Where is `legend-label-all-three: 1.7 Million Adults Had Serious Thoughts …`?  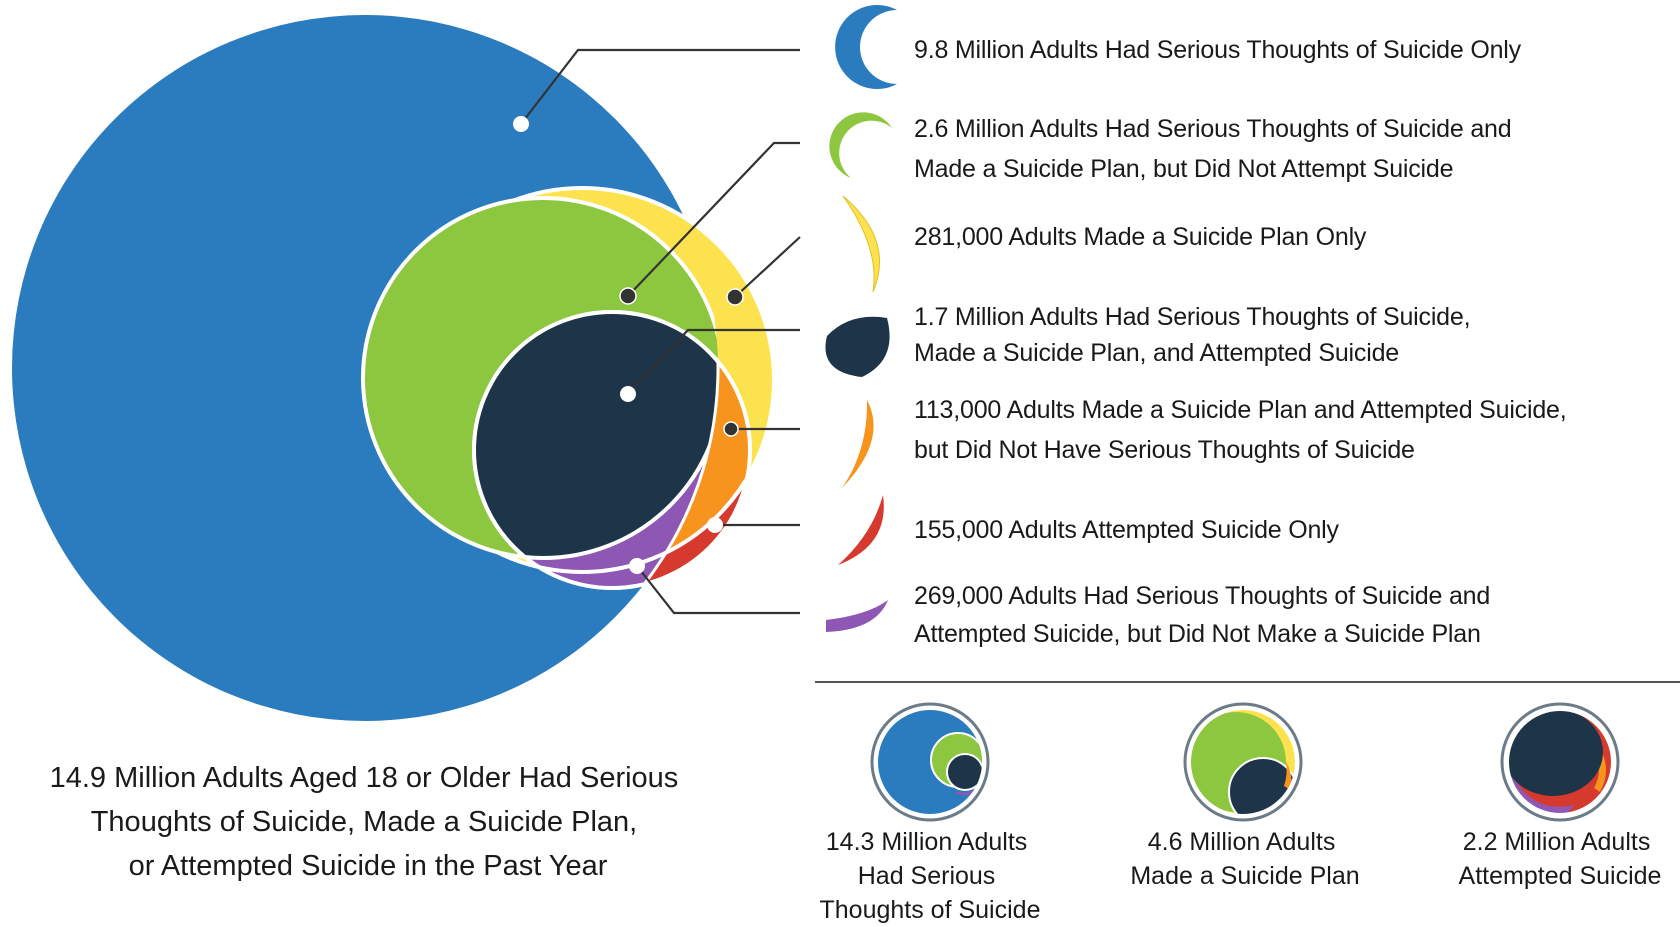
legend-label-all-three: 1.7 Million Adults Had Serious Thoughts … is located at coordinates (1195, 335).